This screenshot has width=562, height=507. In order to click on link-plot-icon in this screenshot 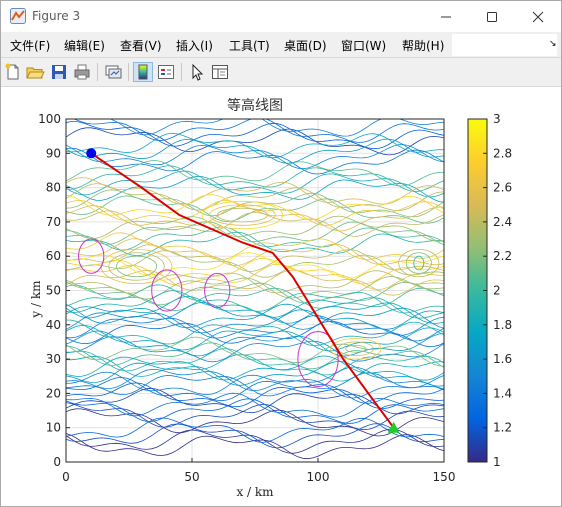, I will do `click(113, 72)`.